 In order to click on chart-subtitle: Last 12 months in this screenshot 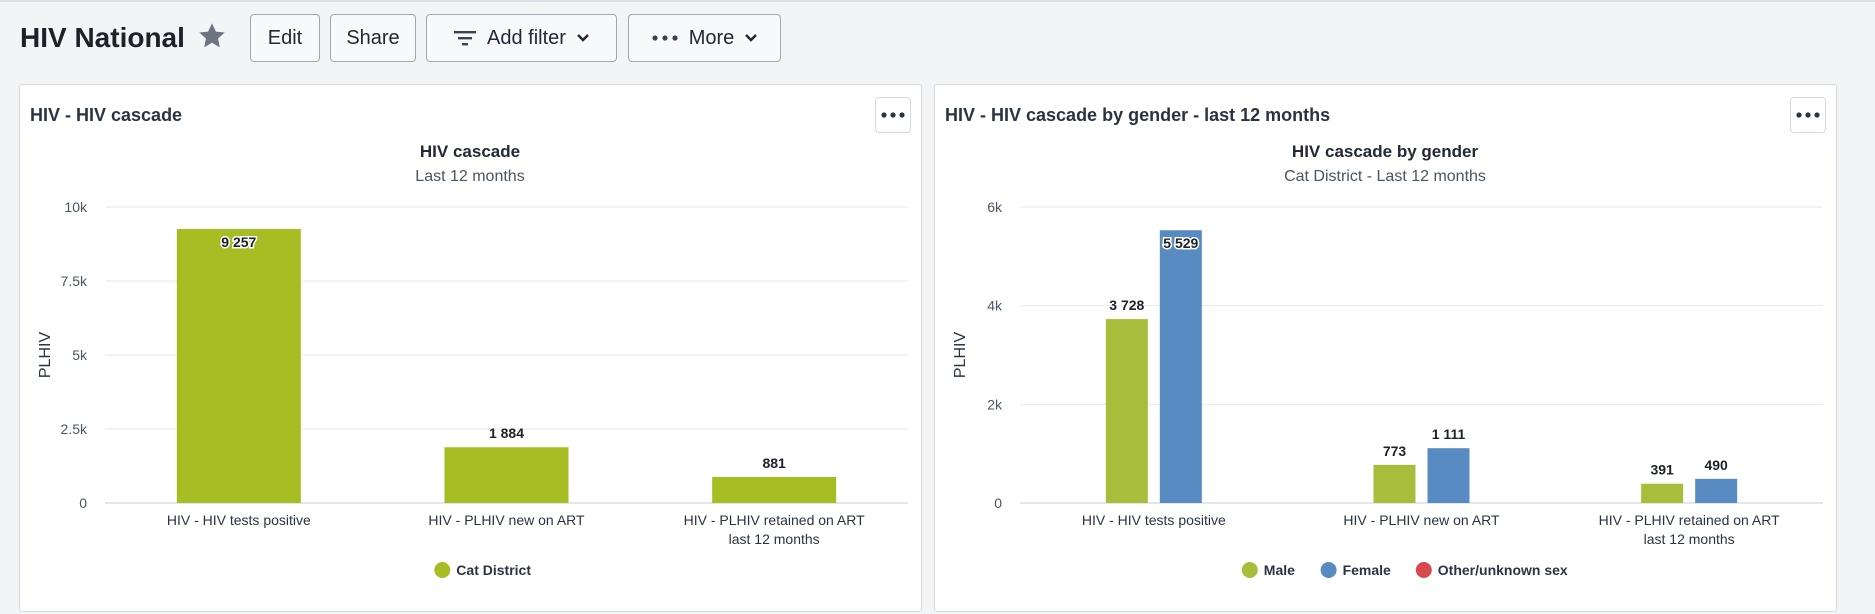, I will do `click(469, 176)`.